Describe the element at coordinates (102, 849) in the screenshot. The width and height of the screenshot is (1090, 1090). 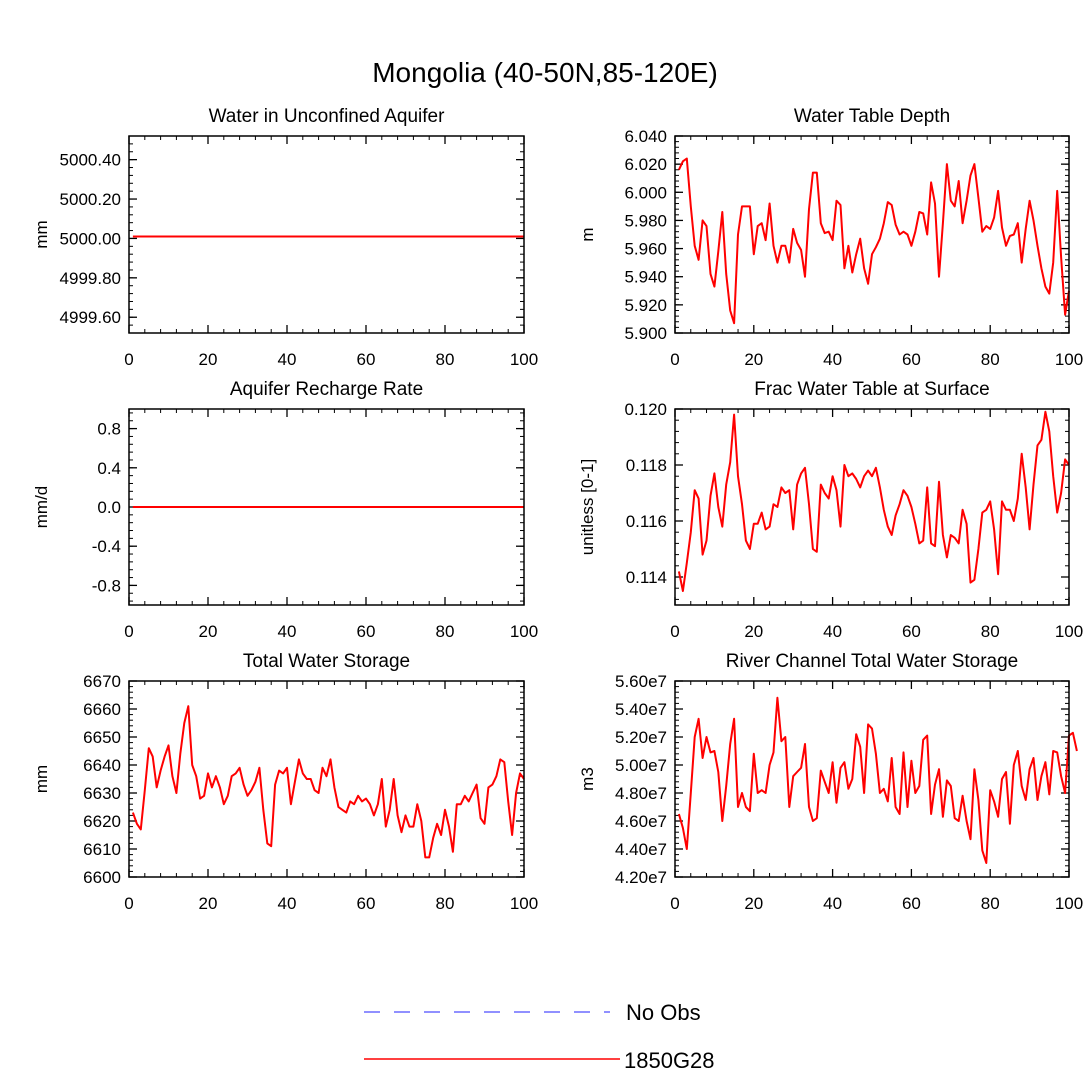
I see `y-tick-label: 6610` at that location.